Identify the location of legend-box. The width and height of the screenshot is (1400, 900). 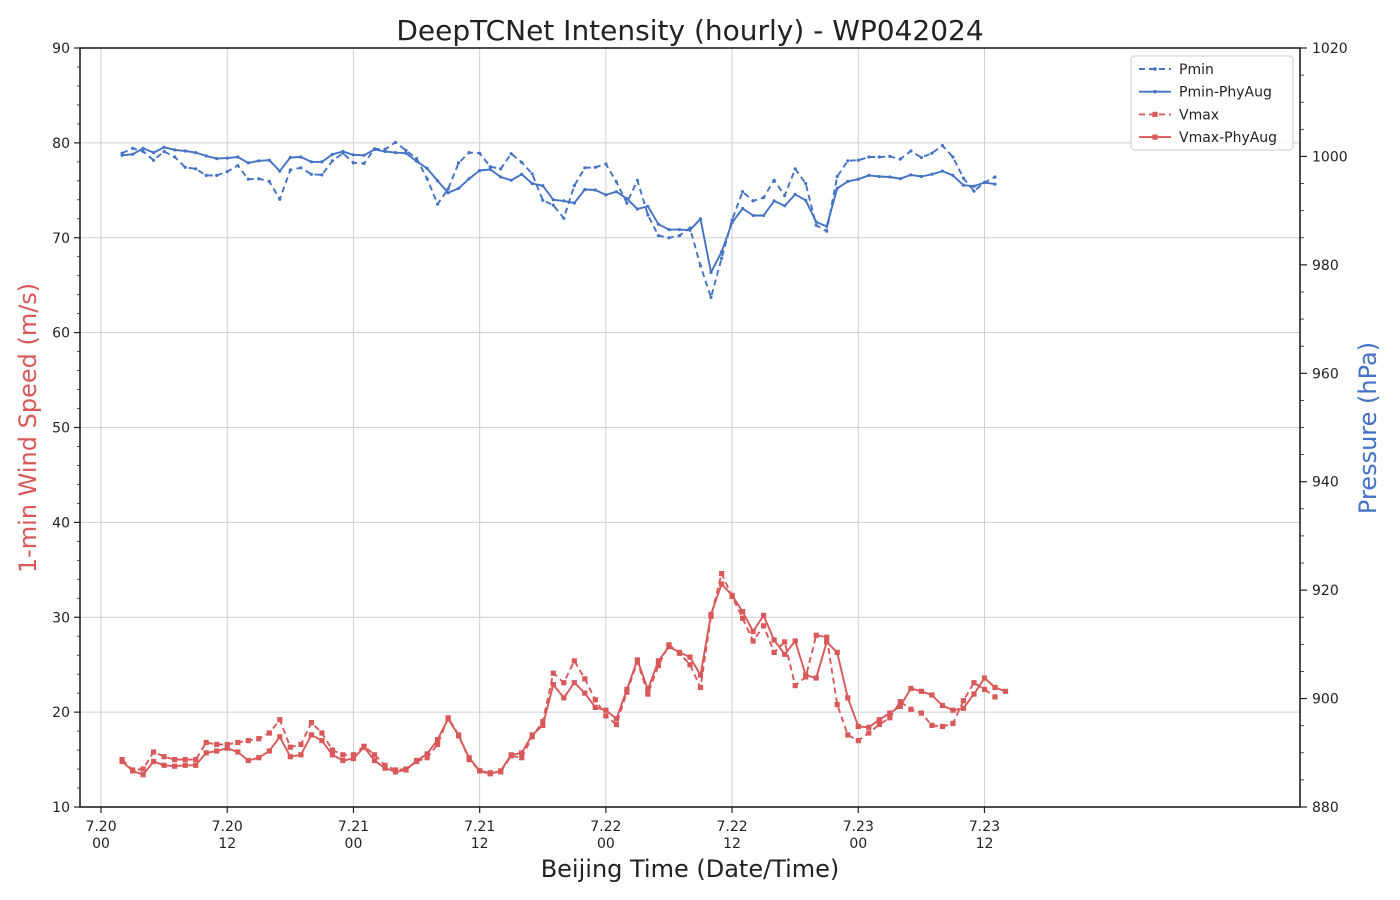
(1212, 103).